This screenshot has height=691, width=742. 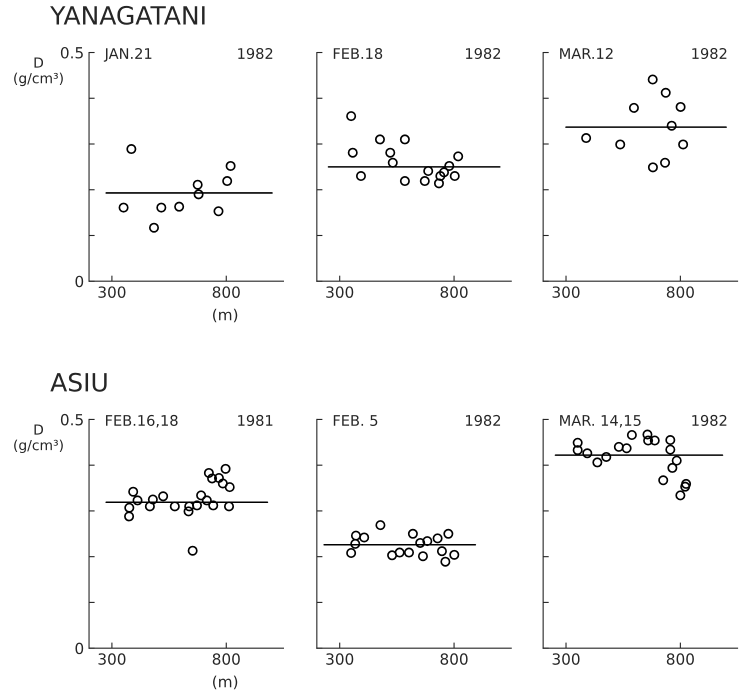 I want to click on annotation: JAN.21, so click(x=128, y=55).